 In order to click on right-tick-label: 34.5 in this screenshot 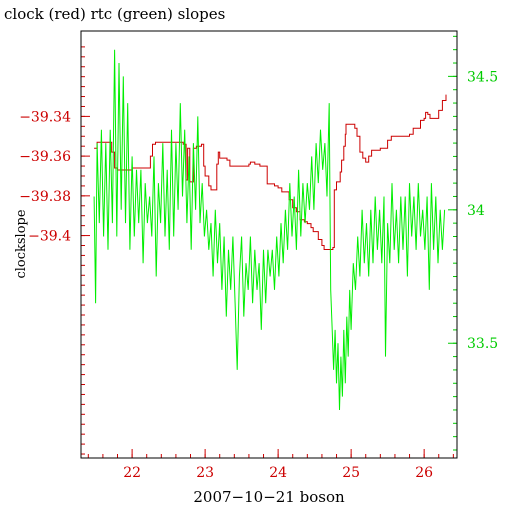, I will do `click(482, 77)`.